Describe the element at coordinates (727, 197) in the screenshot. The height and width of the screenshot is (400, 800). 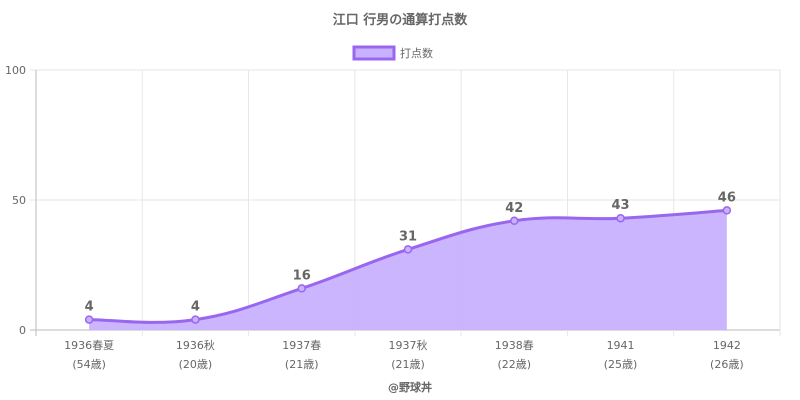
I see `data-label: 46` at that location.